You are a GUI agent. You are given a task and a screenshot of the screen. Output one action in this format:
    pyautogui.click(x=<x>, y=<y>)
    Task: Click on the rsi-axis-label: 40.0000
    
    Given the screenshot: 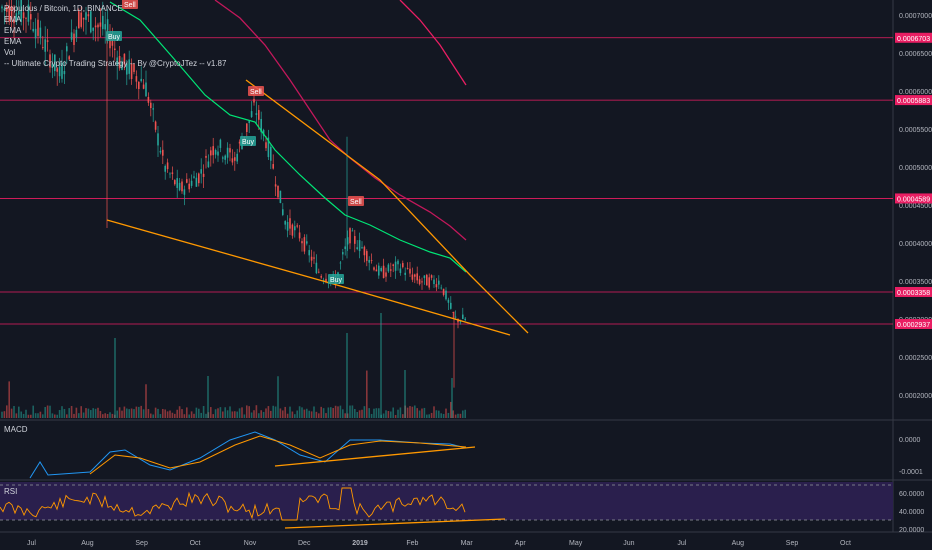 What is the action you would take?
    pyautogui.click(x=911, y=512)
    